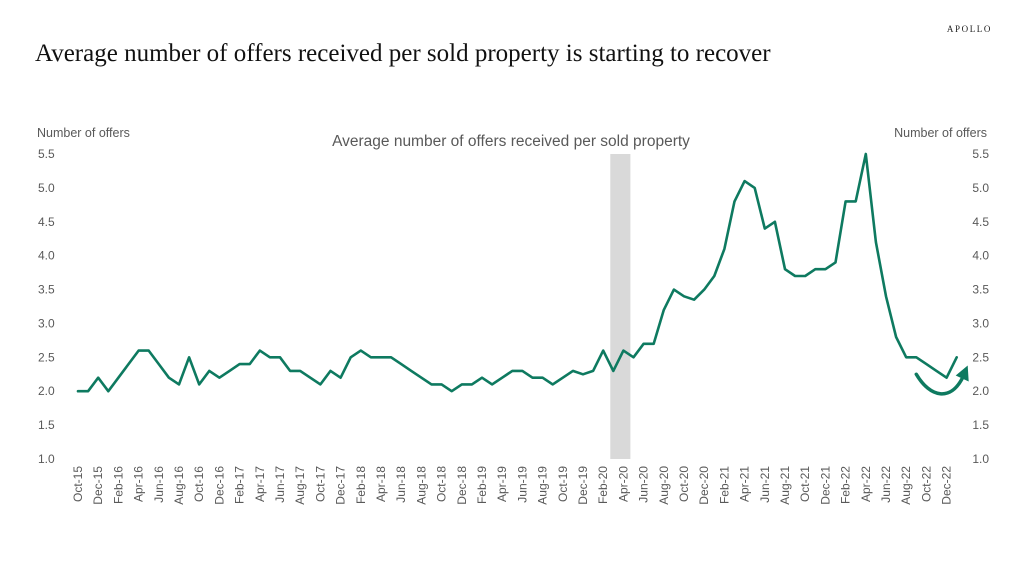  I want to click on x-tick-label: Apr-21, so click(745, 484).